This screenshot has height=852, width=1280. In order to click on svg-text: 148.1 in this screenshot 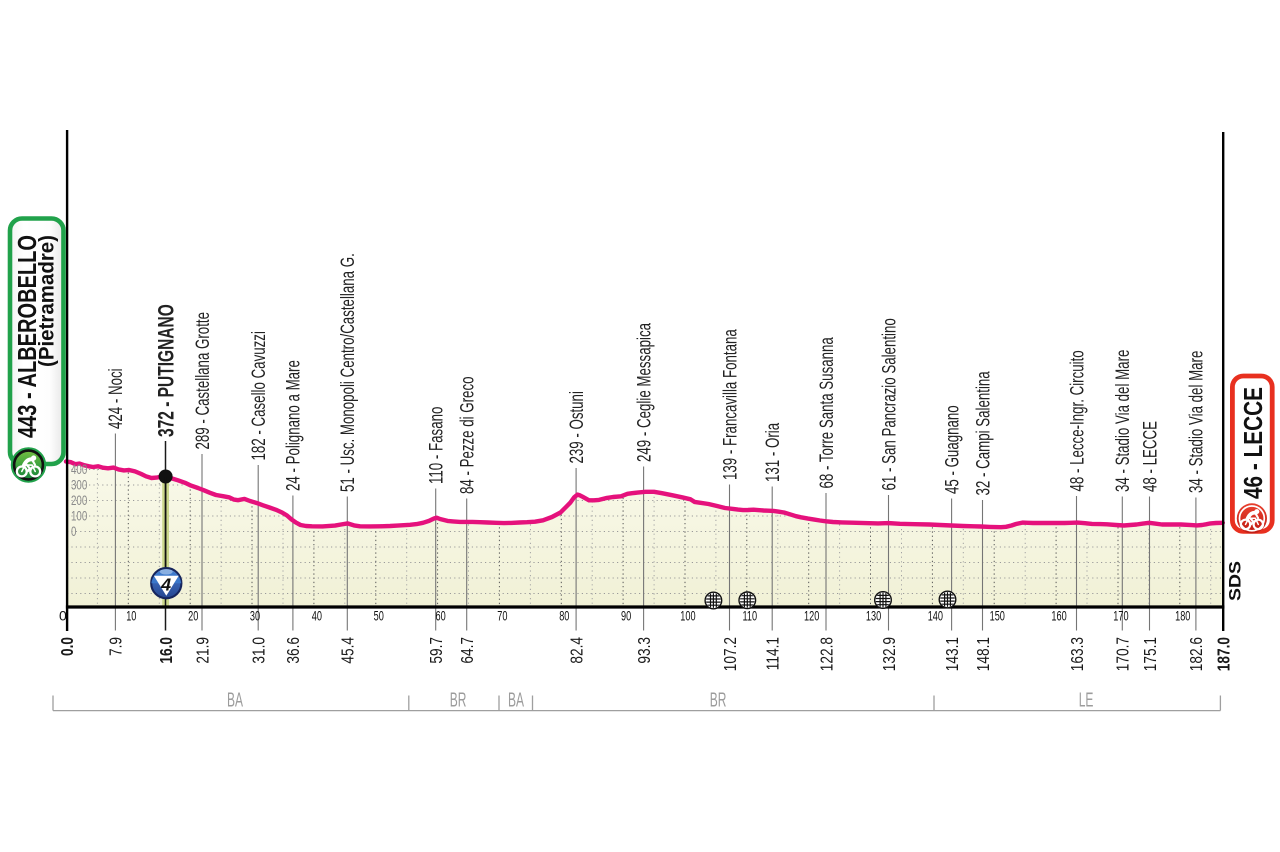, I will do `click(983, 654)`.